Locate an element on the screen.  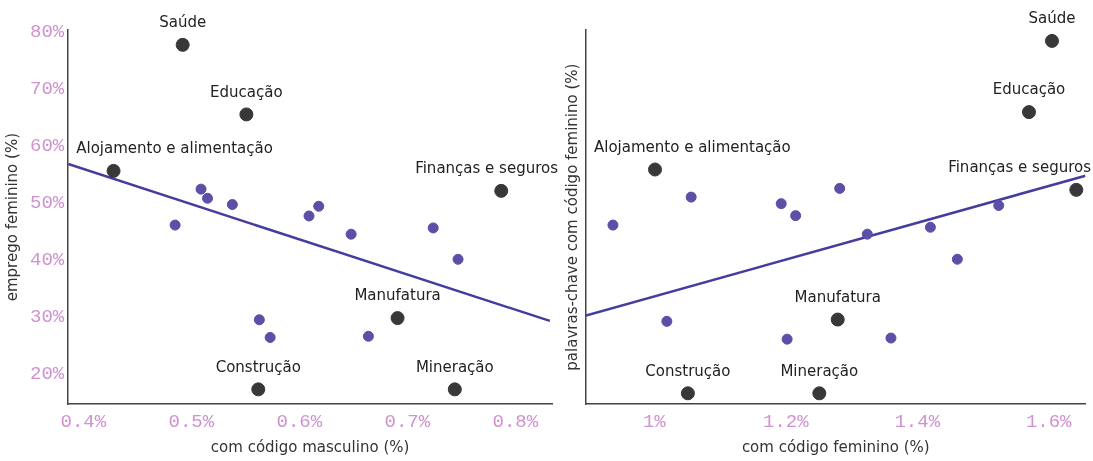
x-tick-label: 0.7% is located at coordinates (407, 421).